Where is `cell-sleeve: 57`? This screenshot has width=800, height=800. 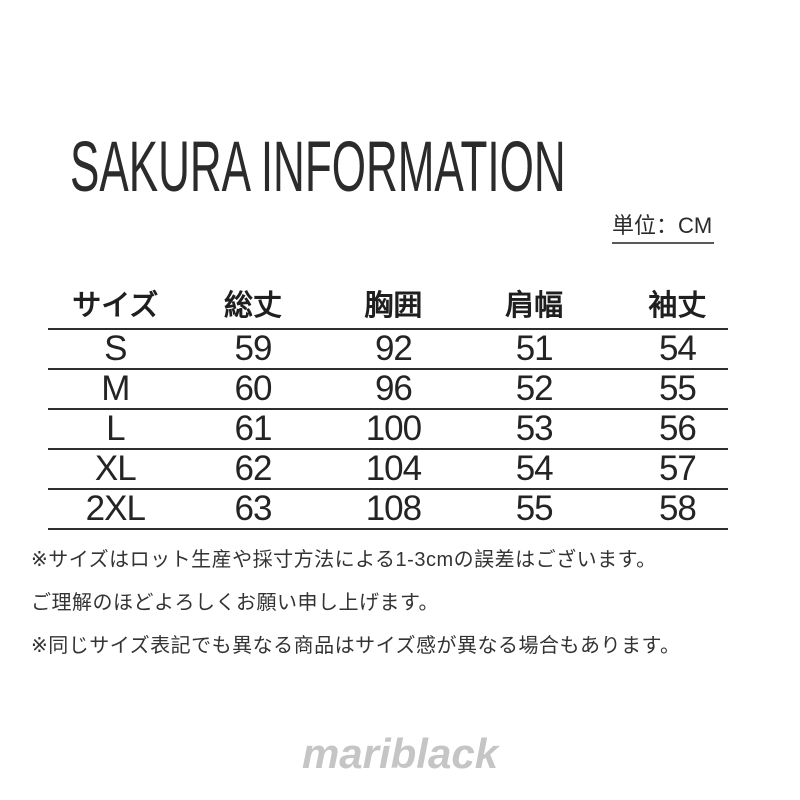
cell-sleeve: 57 is located at coordinates (677, 468).